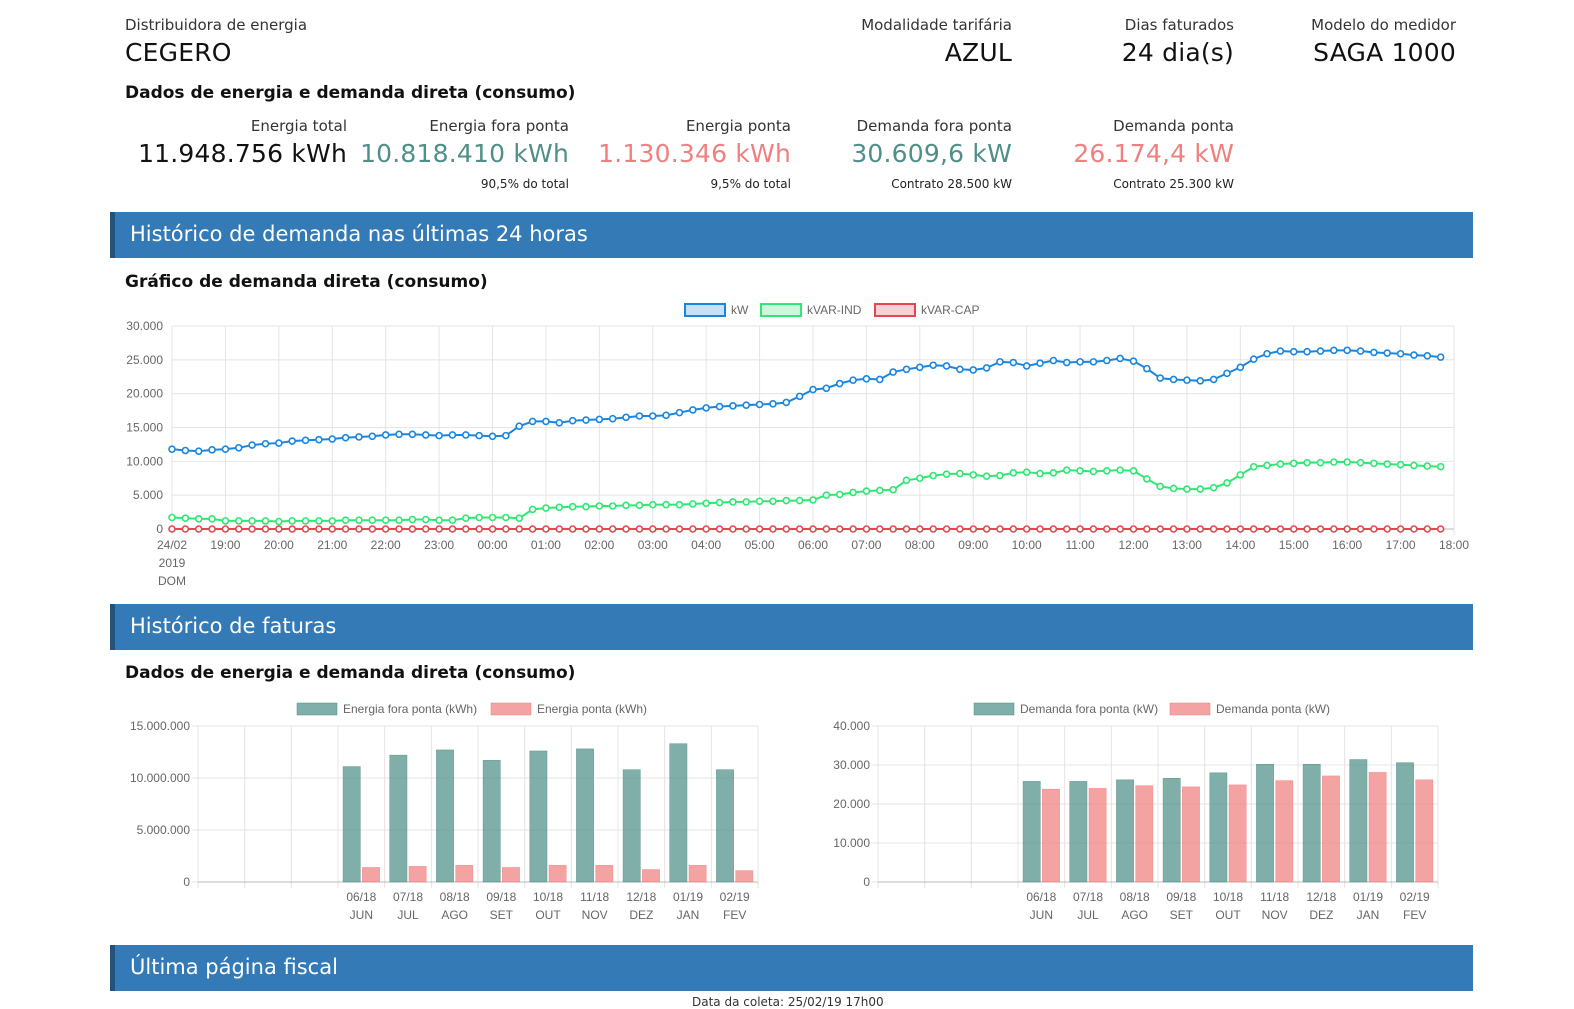 The width and height of the screenshot is (1574, 1009). Describe the element at coordinates (951, 184) in the screenshot. I see `demanda-fora-note: Contrato 28.500 kW` at that location.